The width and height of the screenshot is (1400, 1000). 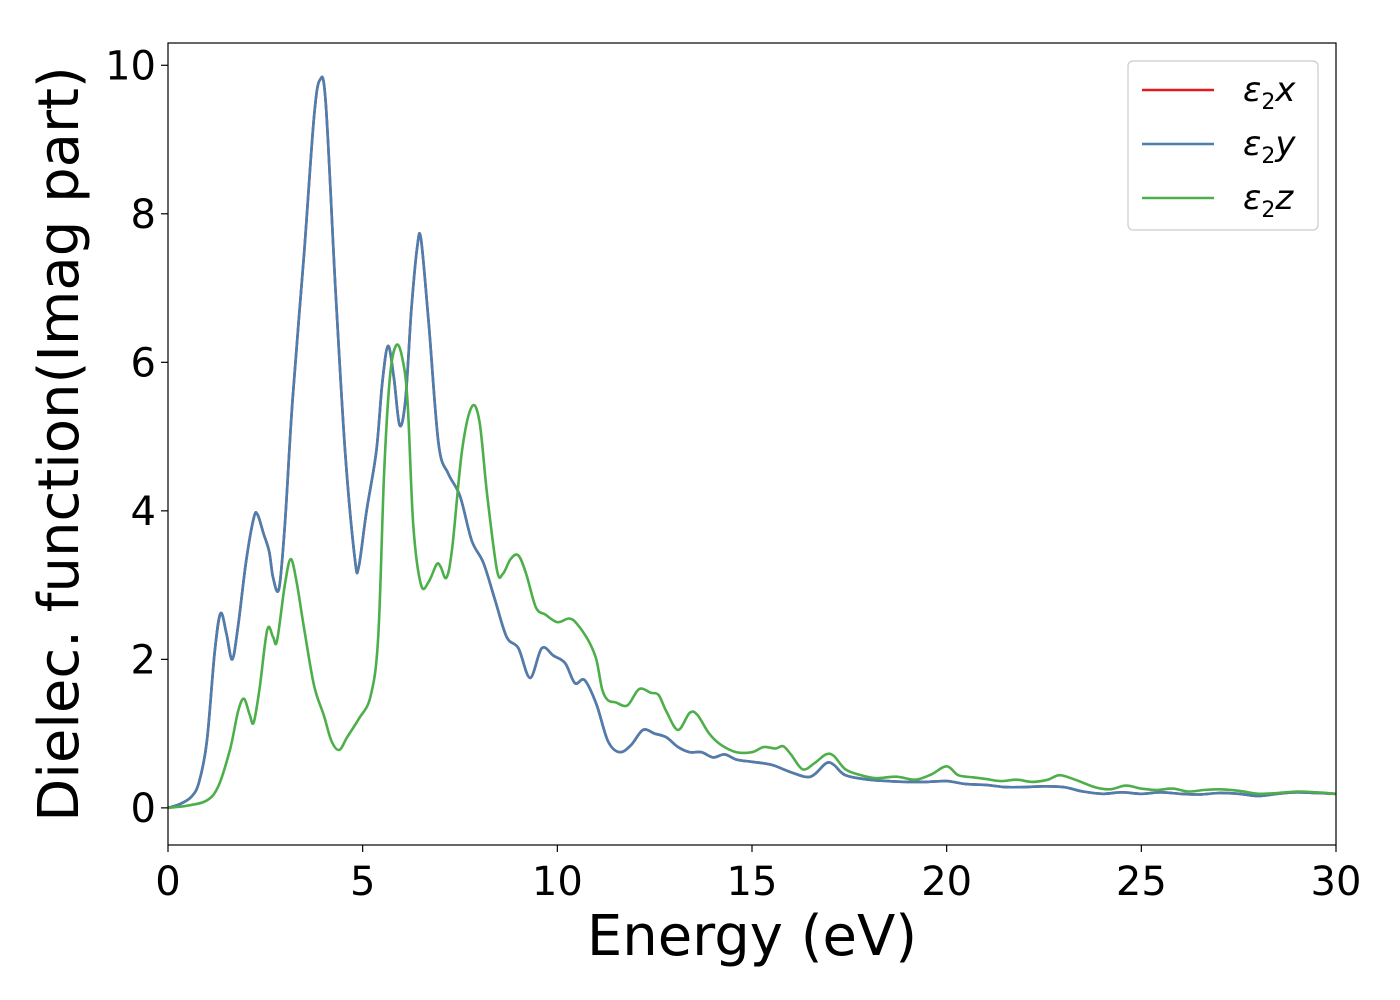 I want to click on y-tick-label: 6, so click(x=143, y=363).